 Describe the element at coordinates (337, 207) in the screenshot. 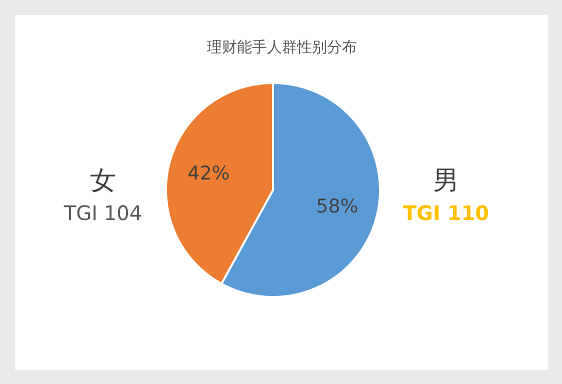

I see `data-label: 58%` at that location.